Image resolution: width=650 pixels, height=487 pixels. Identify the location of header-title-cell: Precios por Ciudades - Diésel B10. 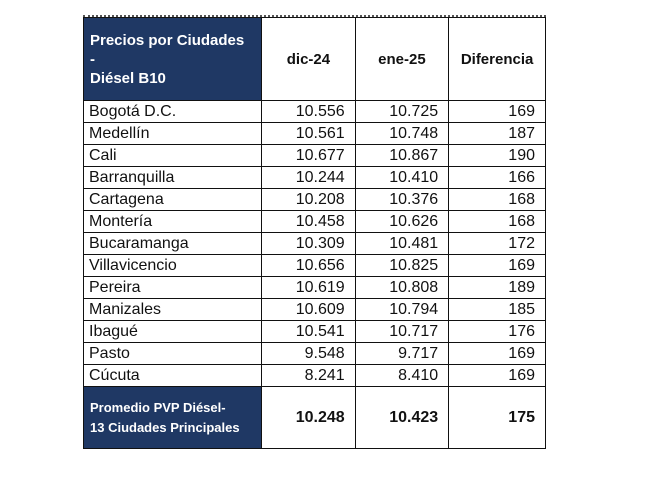
(172, 59).